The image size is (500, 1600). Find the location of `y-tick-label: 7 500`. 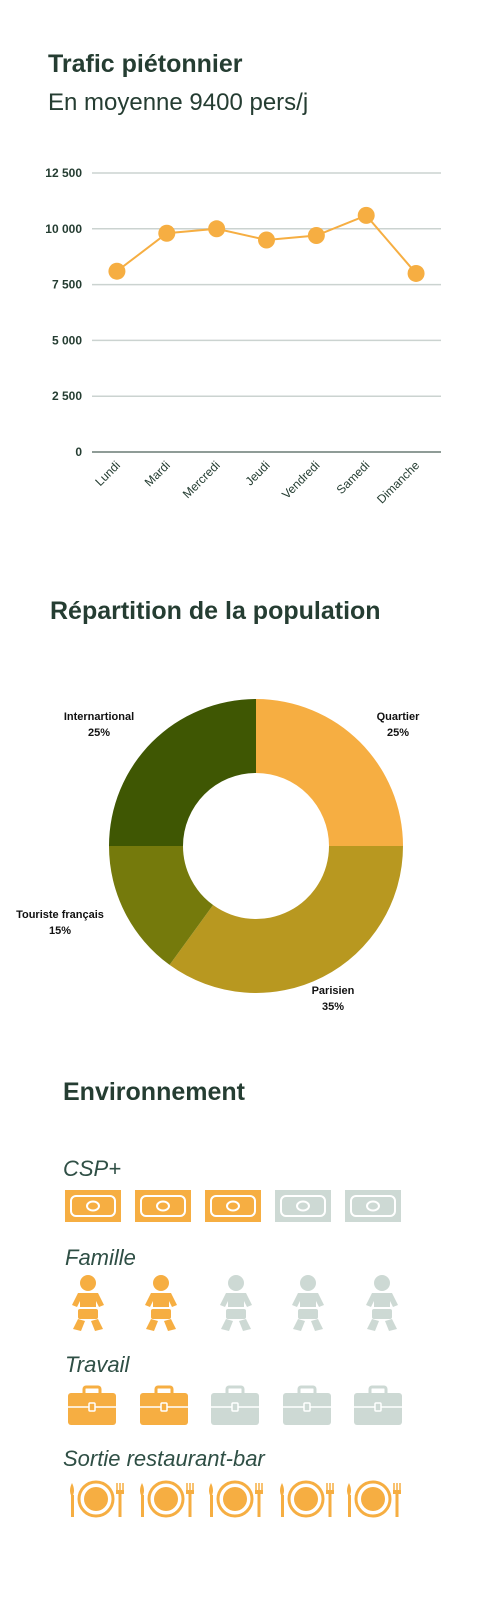

y-tick-label: 7 500 is located at coordinates (67, 285).